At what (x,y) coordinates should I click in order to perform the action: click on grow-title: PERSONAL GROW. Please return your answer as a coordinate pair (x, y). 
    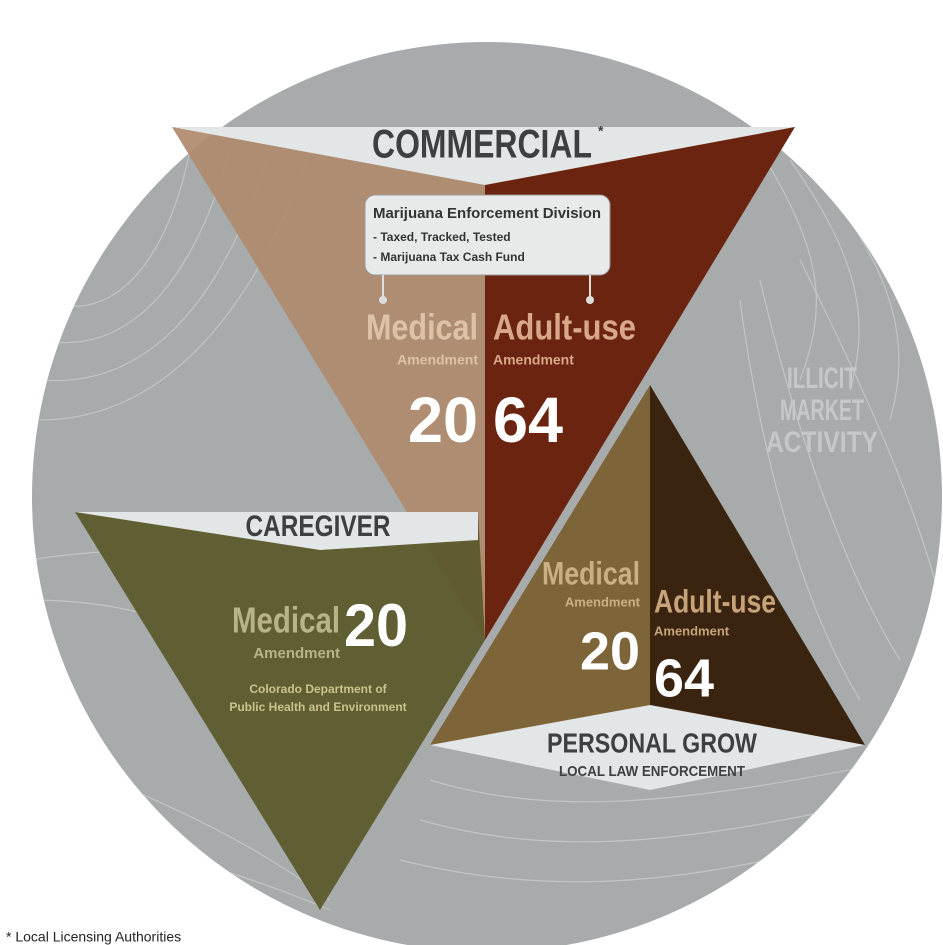
    Looking at the image, I should click on (652, 742).